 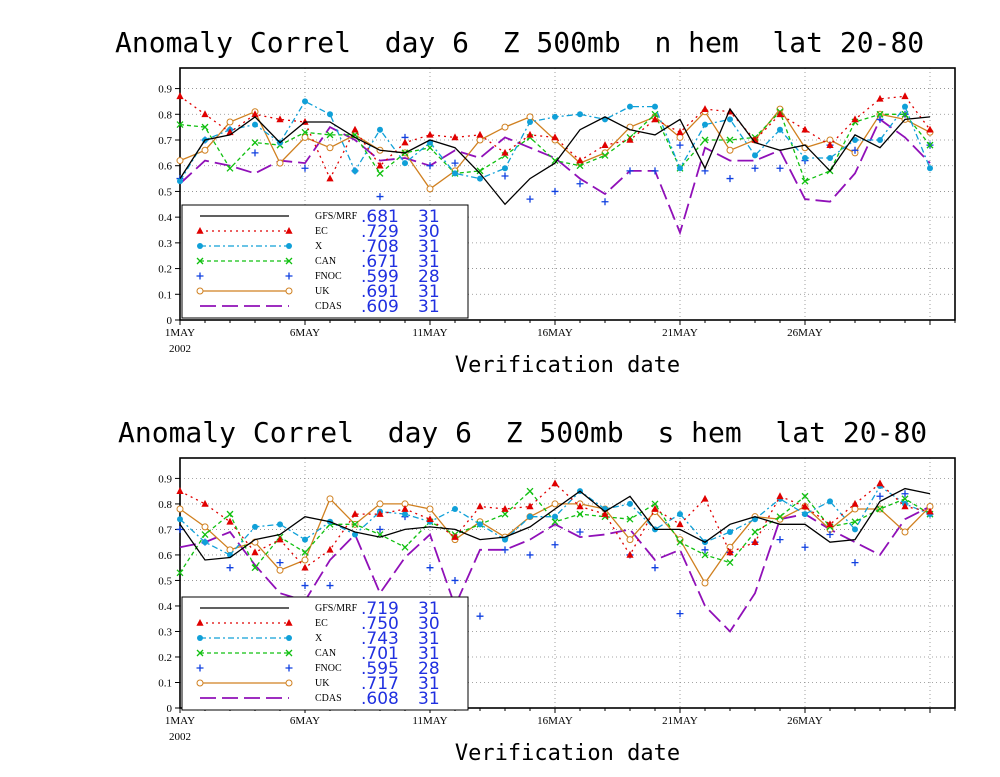 What do you see at coordinates (328, 698) in the screenshot?
I see `chart-1-legend-name: CDAS` at bounding box center [328, 698].